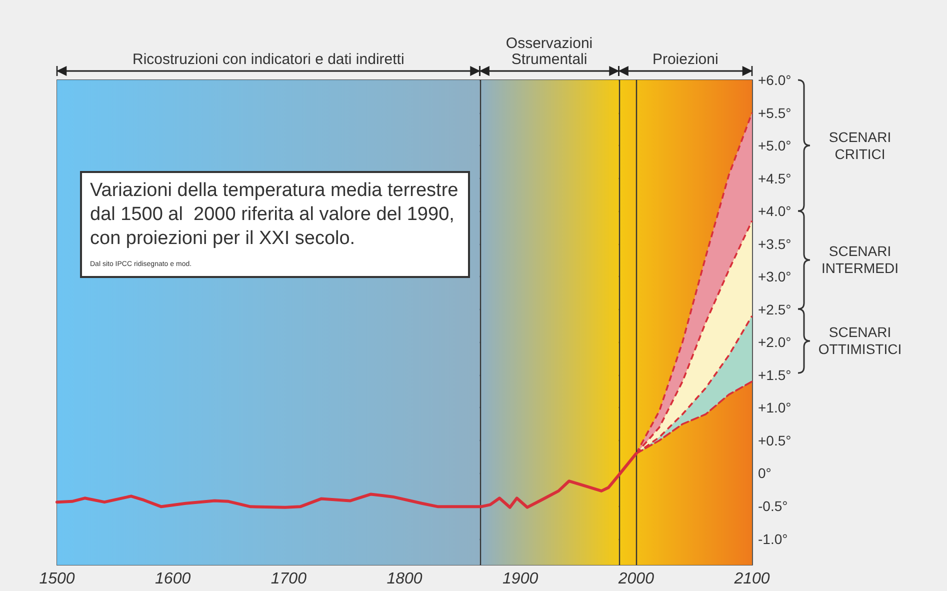 The image size is (947, 591). What do you see at coordinates (520, 579) in the screenshot?
I see `x-tick-label: 1900` at bounding box center [520, 579].